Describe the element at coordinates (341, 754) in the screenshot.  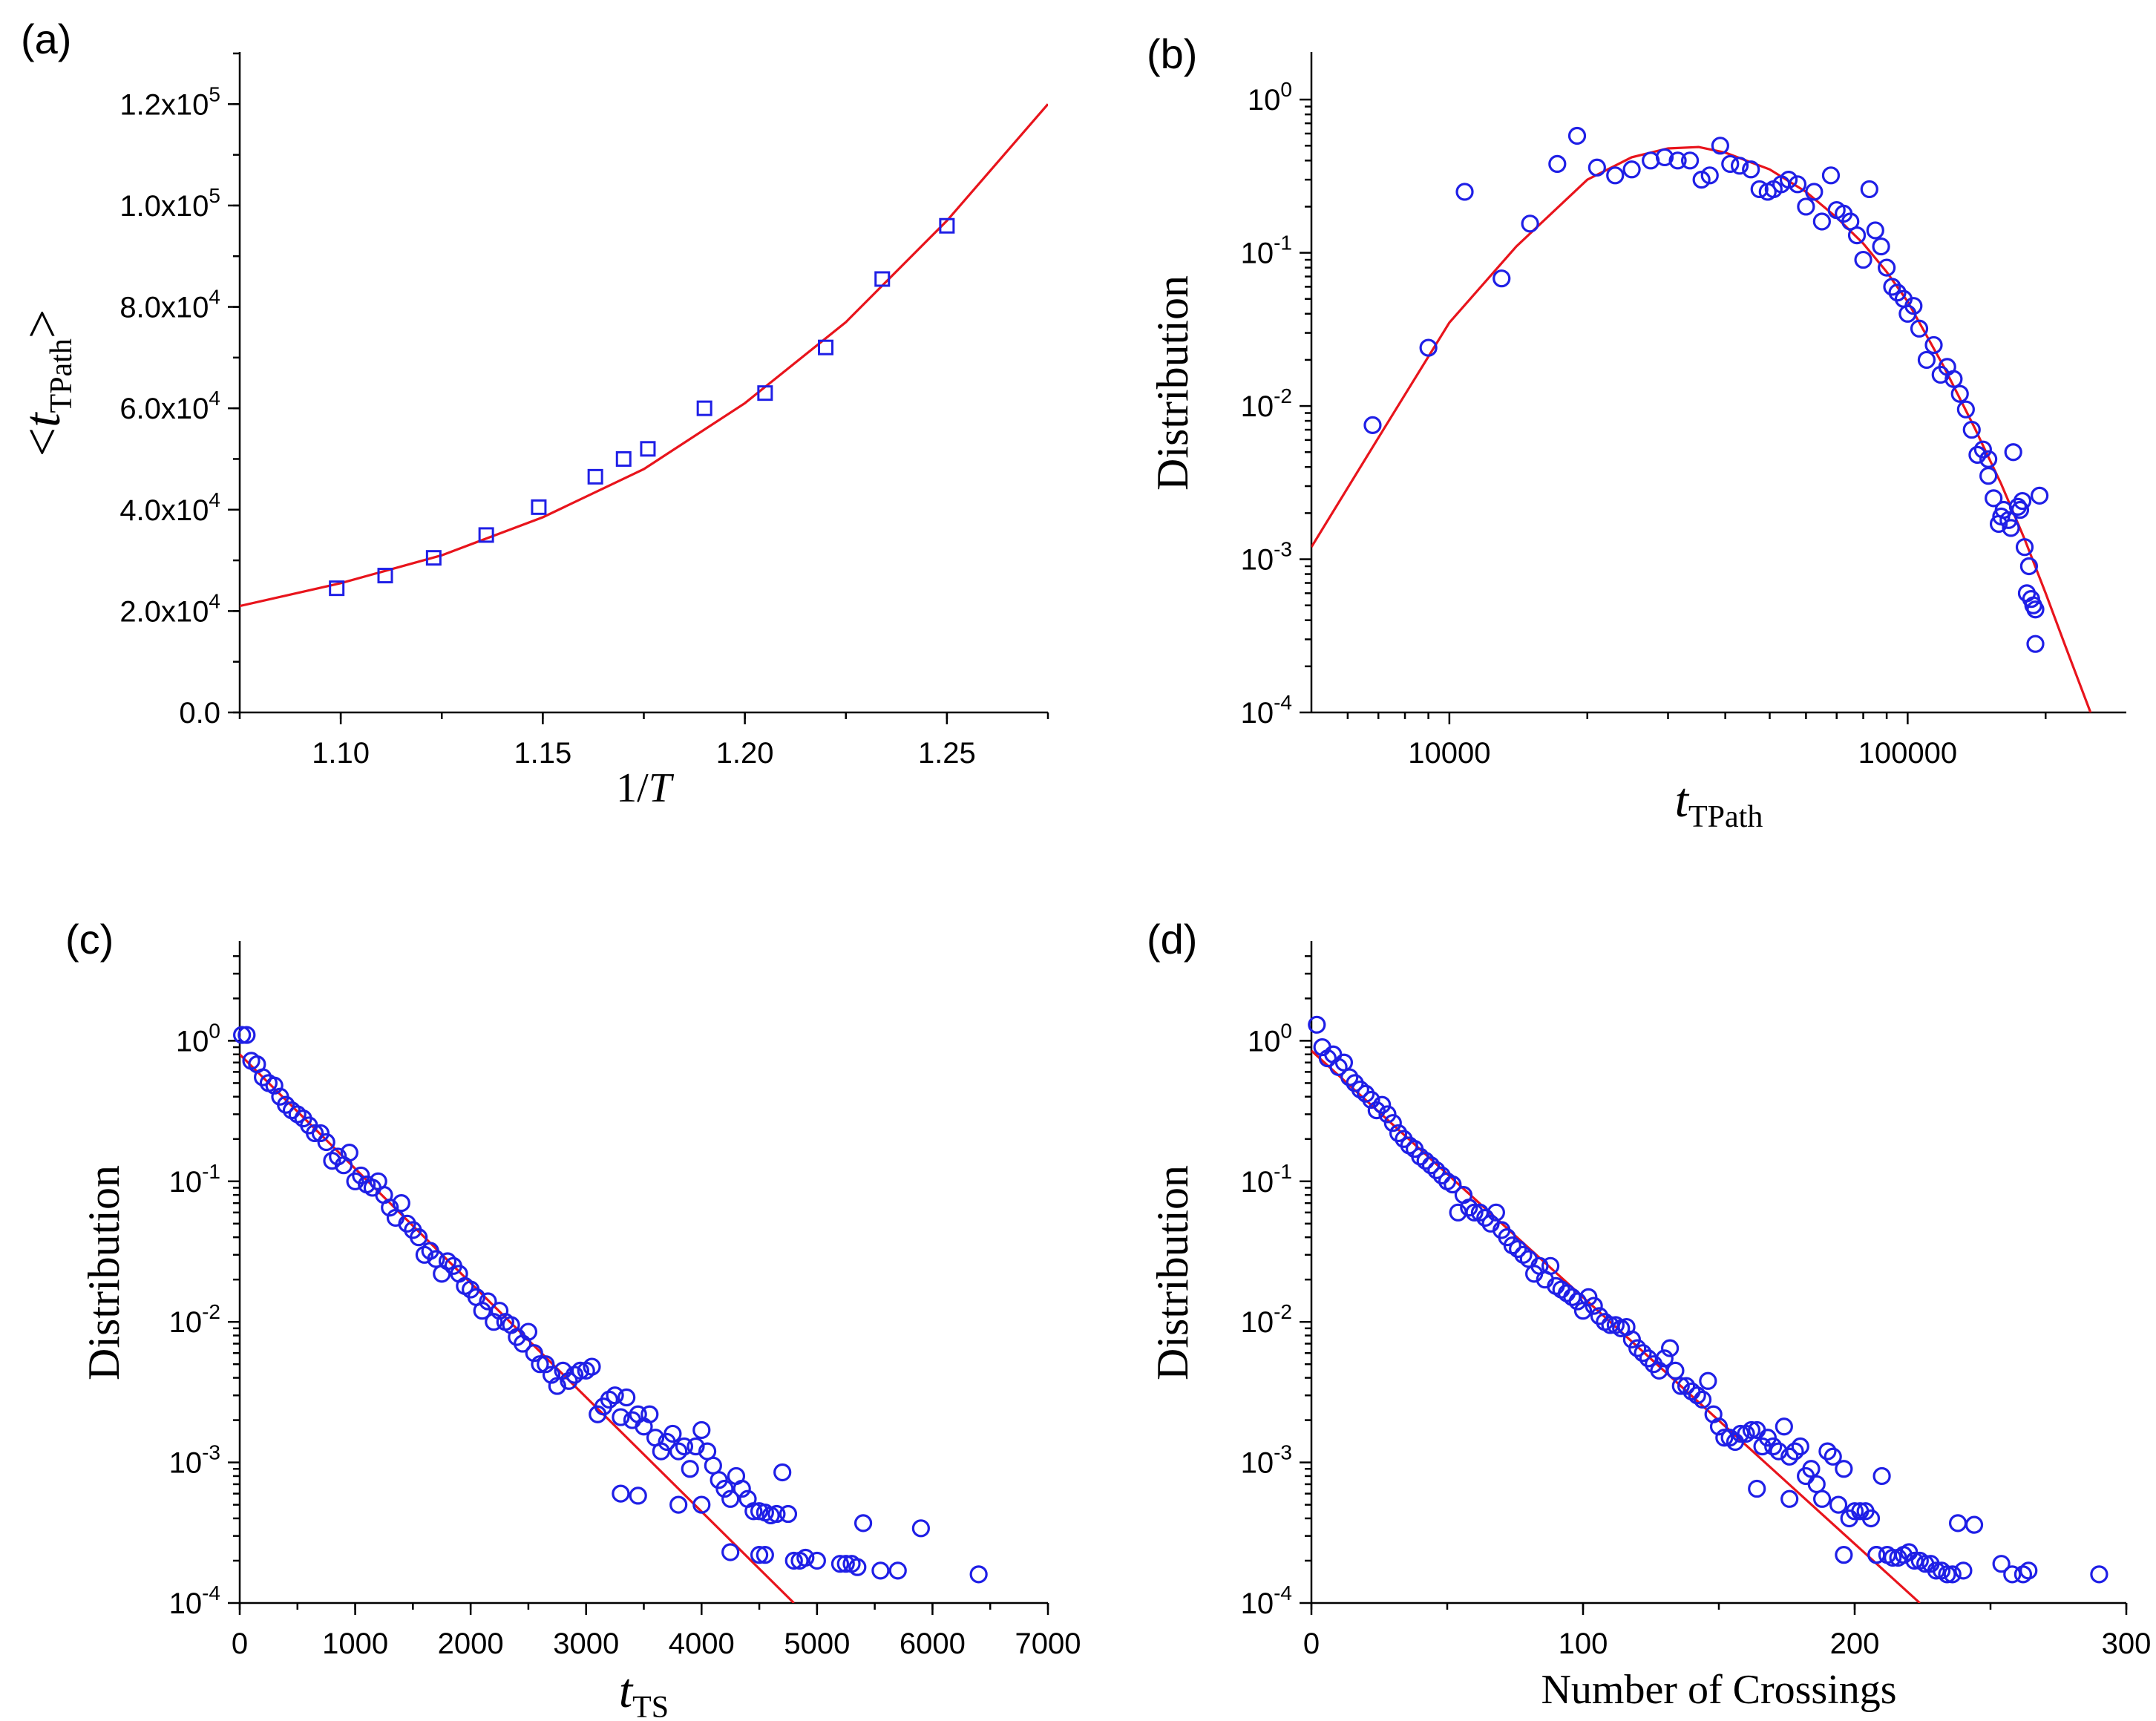
I see `x-tick-label: 1.10` at that location.